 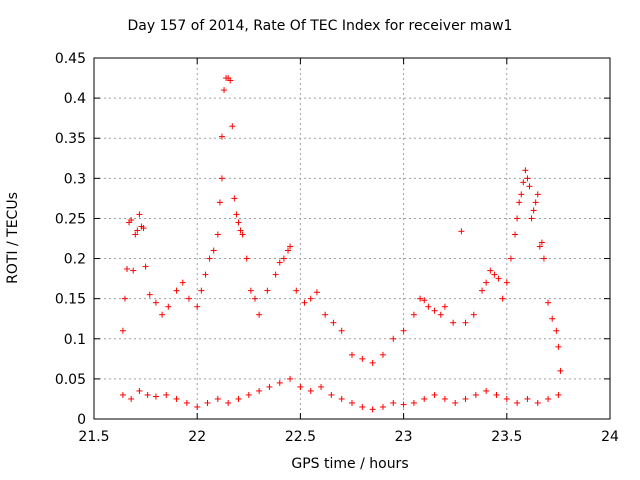 I want to click on y-tick-label: 0.45, so click(x=70, y=59).